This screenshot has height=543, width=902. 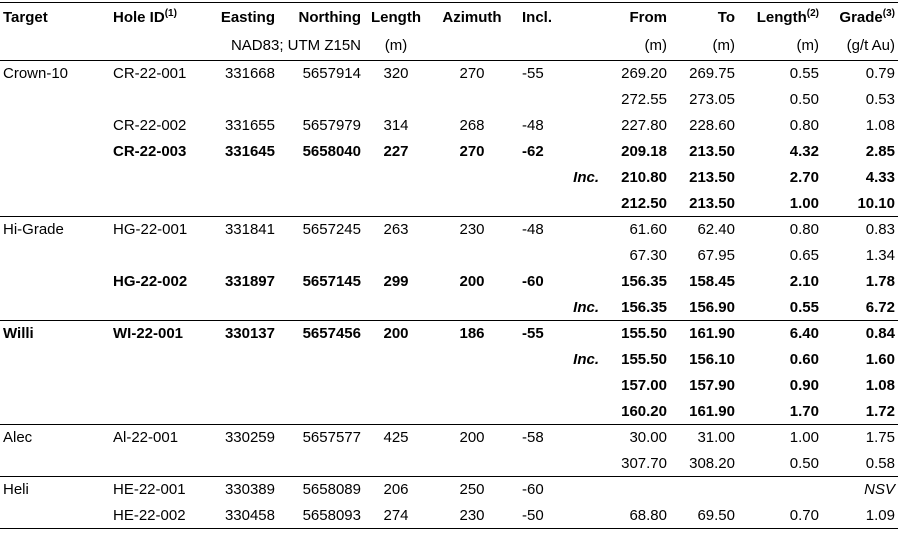 I want to click on to-cell: 161.90, so click(x=712, y=411).